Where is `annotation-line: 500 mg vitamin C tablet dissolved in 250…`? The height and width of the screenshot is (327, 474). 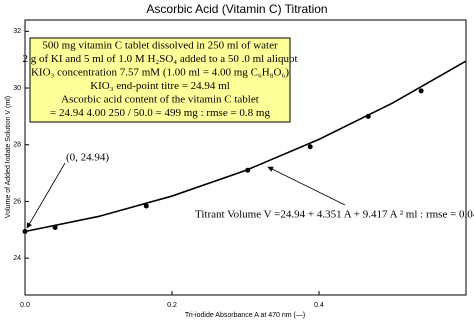 annotation-line: 500 mg vitamin C tablet dissolved in 250… is located at coordinates (160, 46).